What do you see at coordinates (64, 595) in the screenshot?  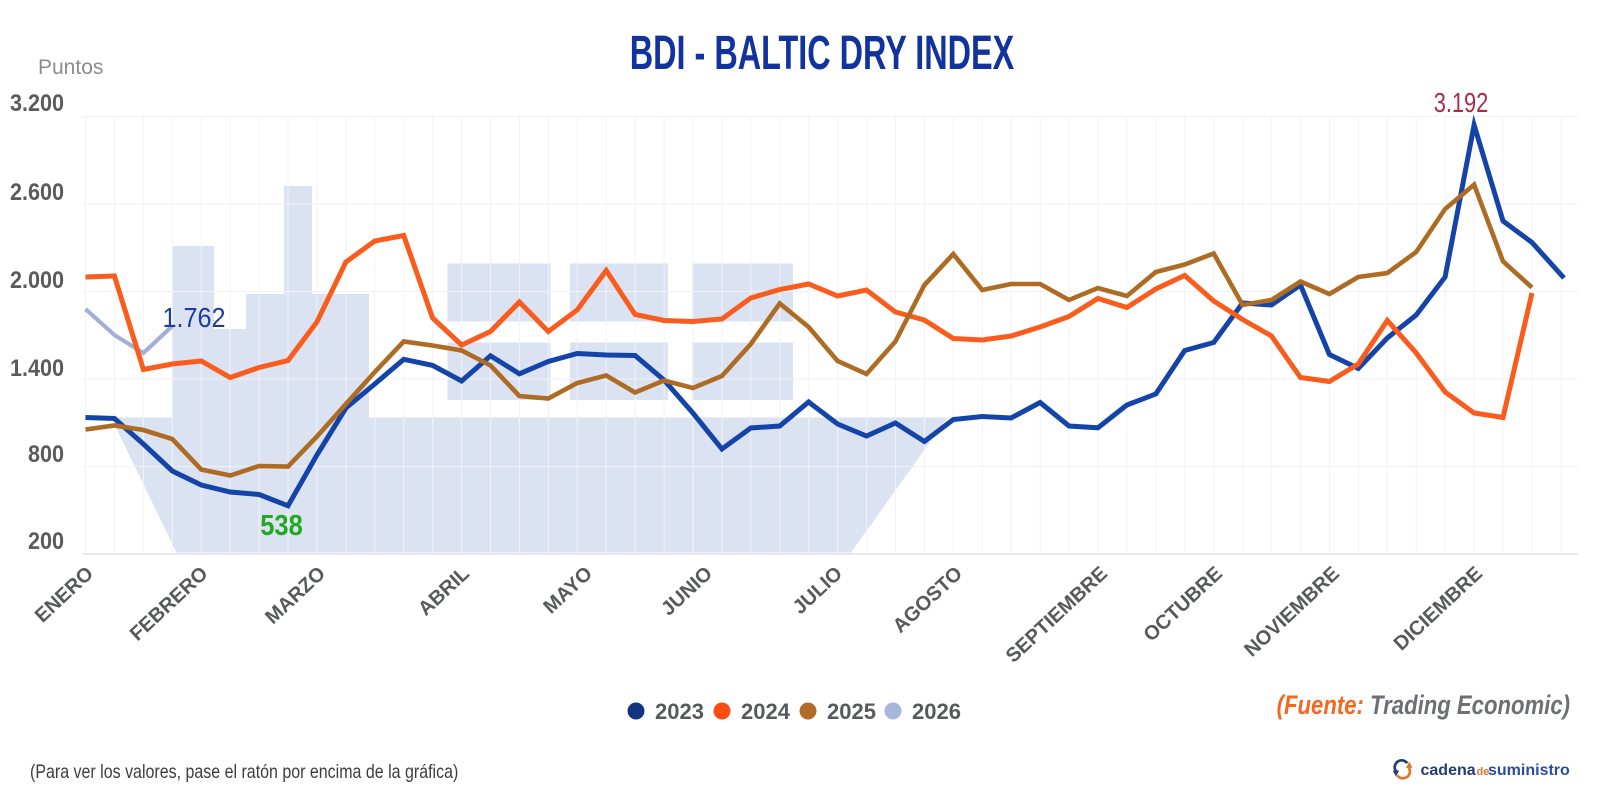 I see `svg-text: ENERO` at bounding box center [64, 595].